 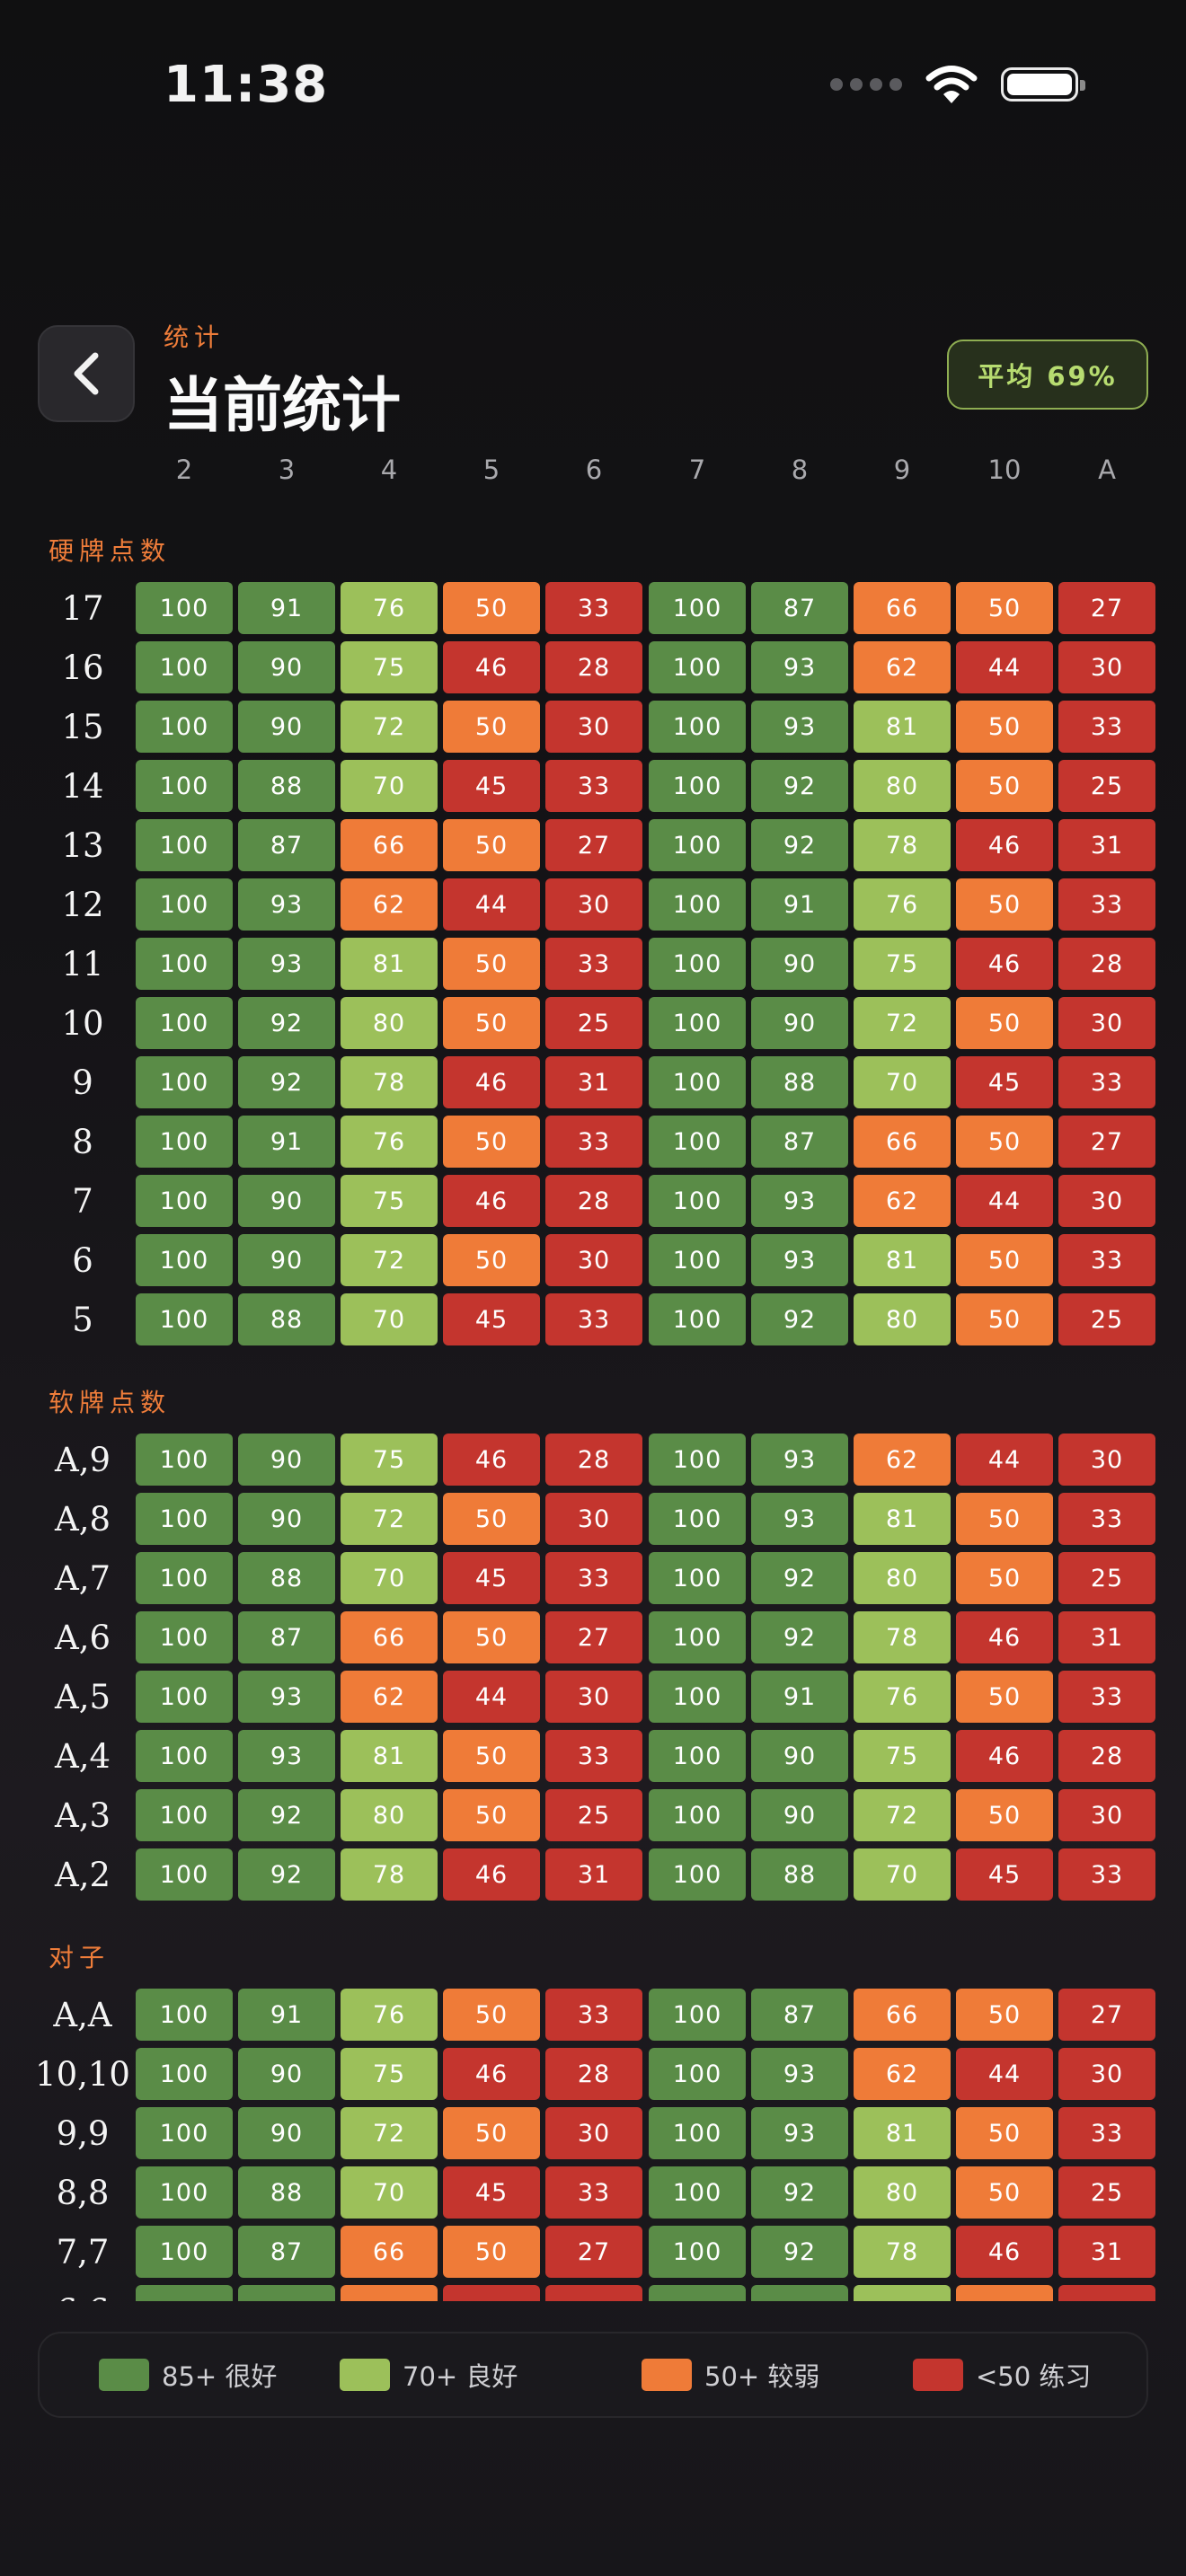 What do you see at coordinates (491, 786) in the screenshot?
I see `stat-cell: 45` at bounding box center [491, 786].